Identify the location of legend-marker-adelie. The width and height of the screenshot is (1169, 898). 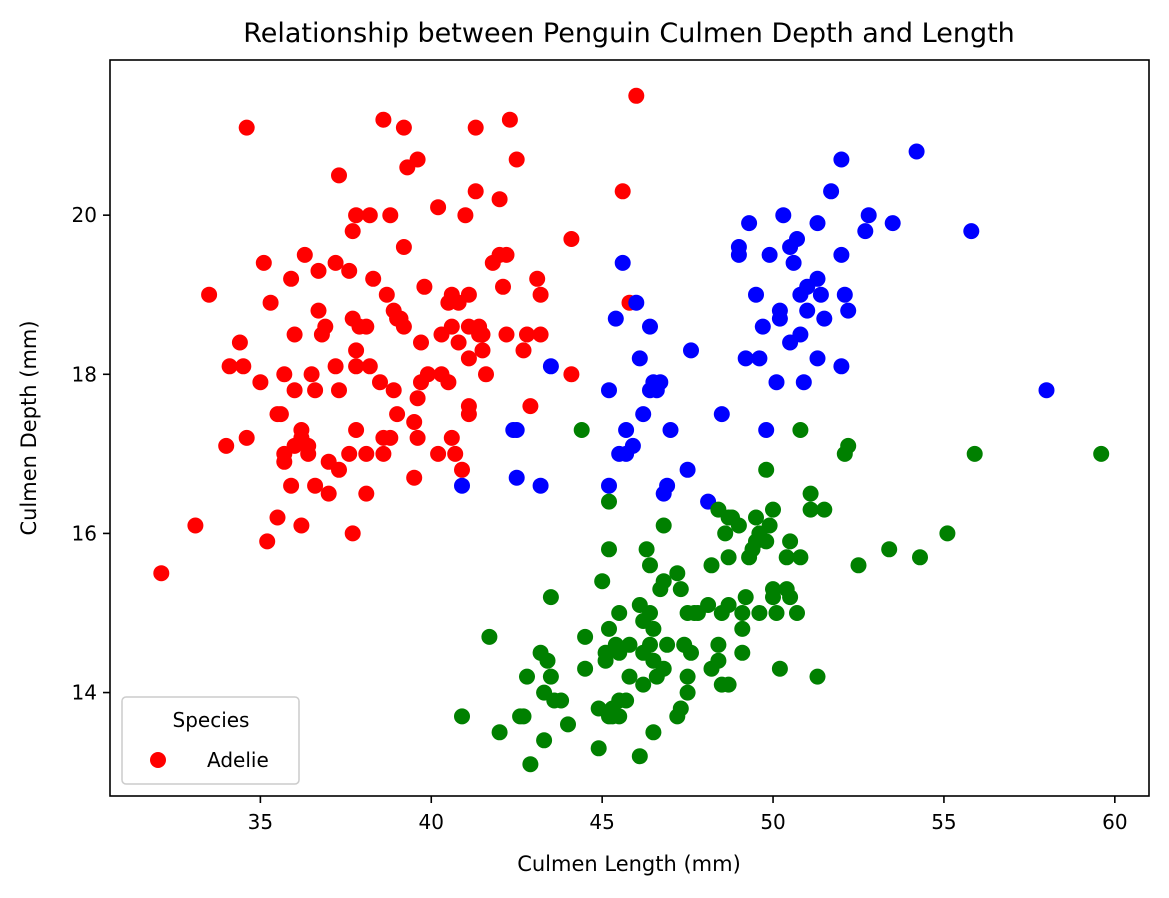
(158, 760).